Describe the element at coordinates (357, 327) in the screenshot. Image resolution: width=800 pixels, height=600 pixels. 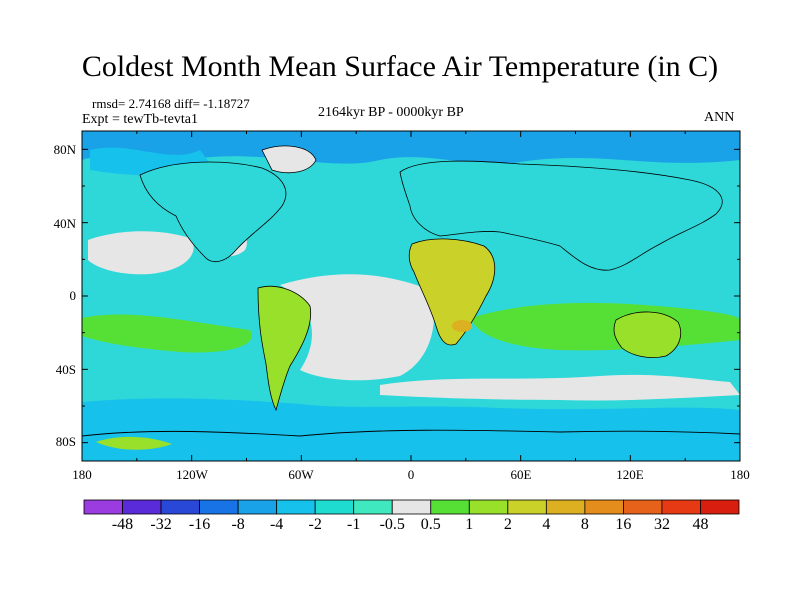
I see `south-atlantic-neutral-region` at that location.